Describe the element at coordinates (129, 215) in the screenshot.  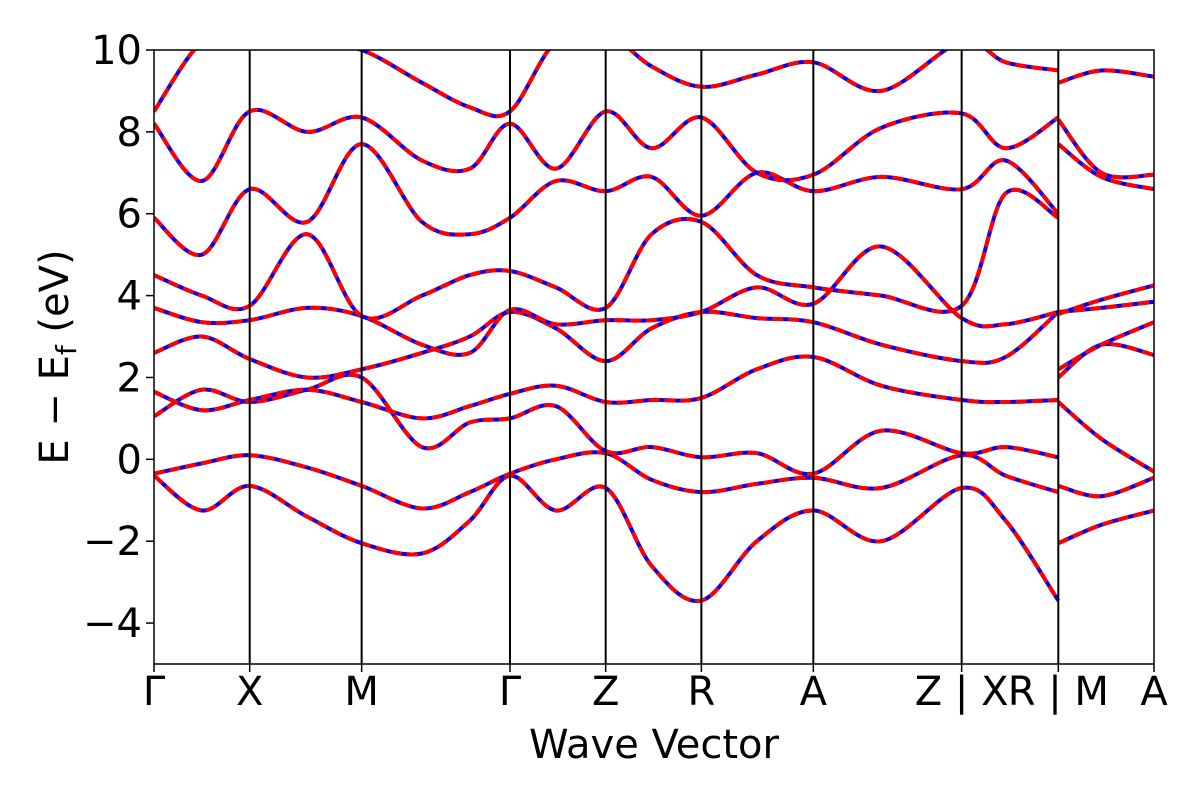
I see `y-tick-label-5: 6` at that location.